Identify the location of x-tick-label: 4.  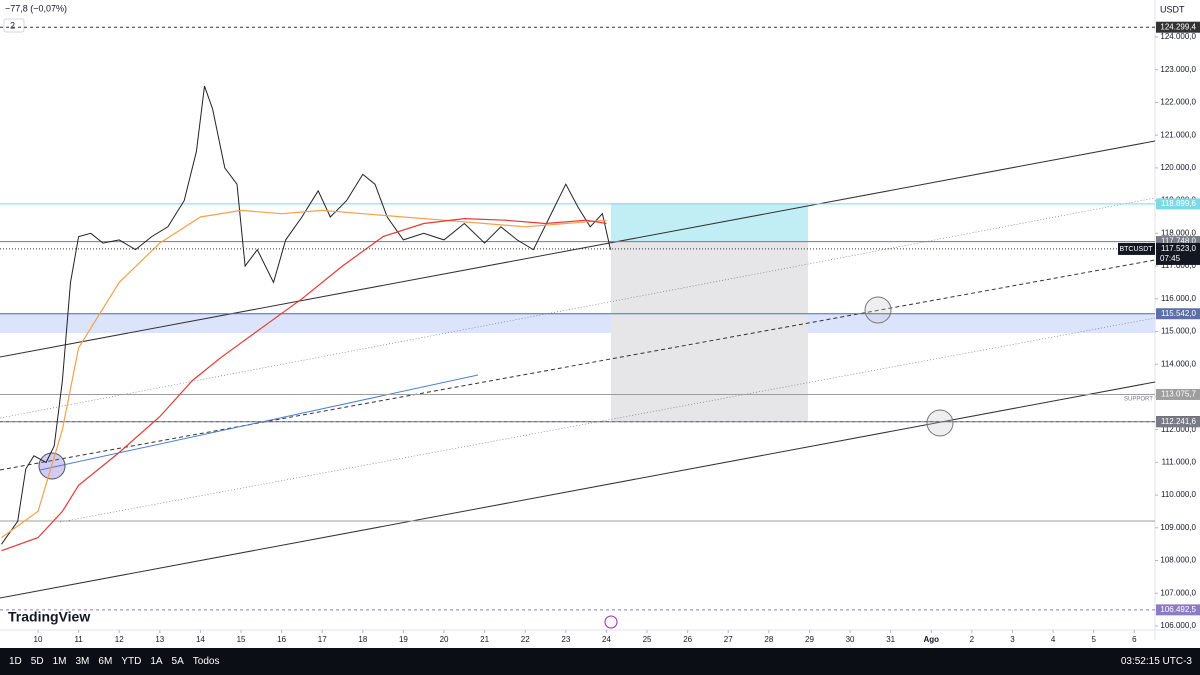
(1053, 639).